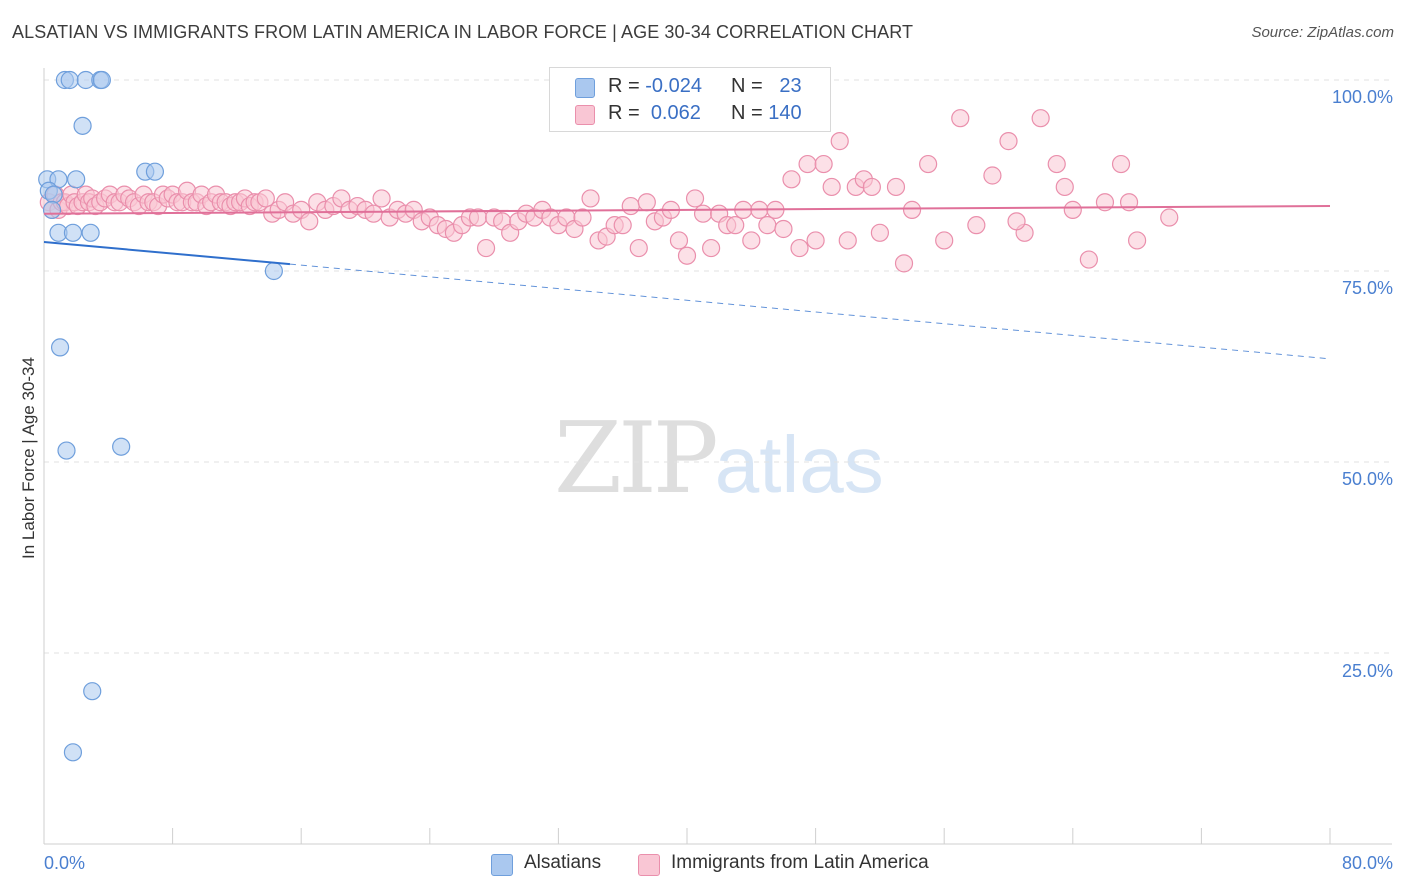 The width and height of the screenshot is (1406, 892). What do you see at coordinates (766, 113) in the screenshot?
I see `legend-n-immigrants: N = 140` at bounding box center [766, 113].